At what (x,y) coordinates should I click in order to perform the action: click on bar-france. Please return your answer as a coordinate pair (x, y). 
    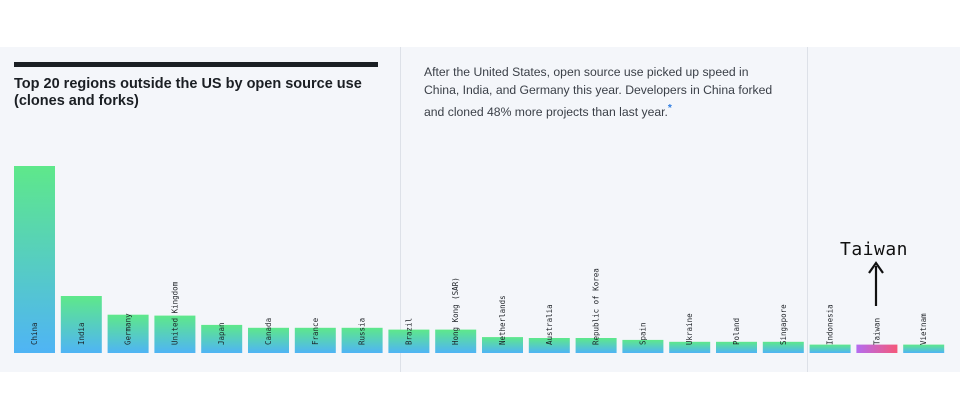
    Looking at the image, I should click on (315, 340).